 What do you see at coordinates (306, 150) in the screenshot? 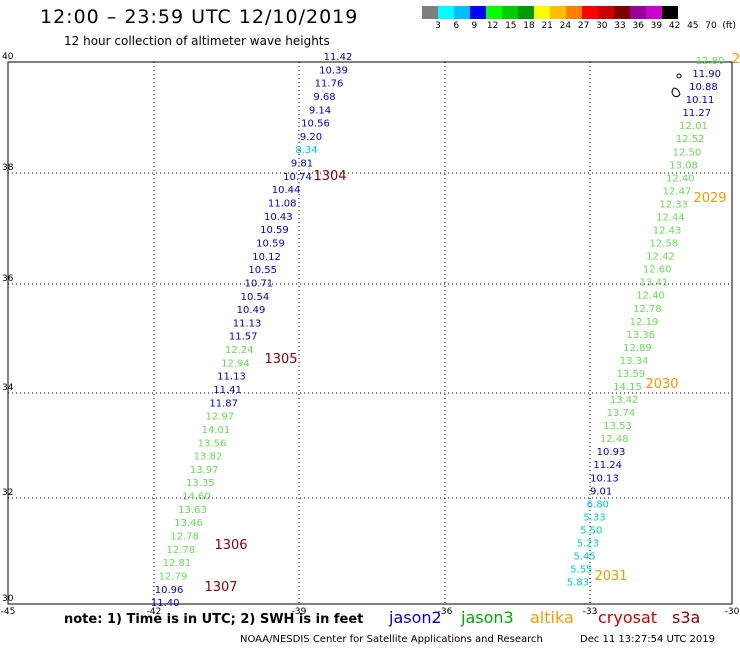
I see `wave-height-label: 8.34` at bounding box center [306, 150].